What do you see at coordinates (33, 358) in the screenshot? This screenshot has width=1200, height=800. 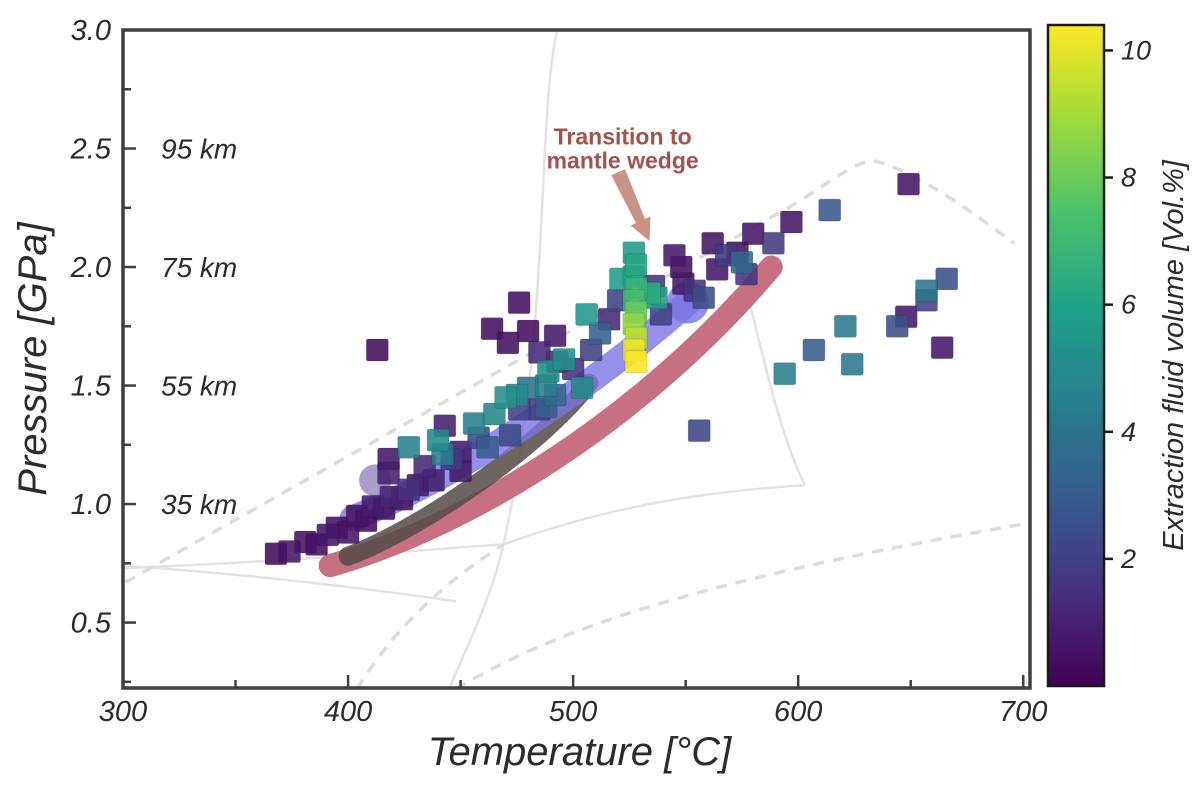 I see `y-axis-title: Pressure [GPa]` at bounding box center [33, 358].